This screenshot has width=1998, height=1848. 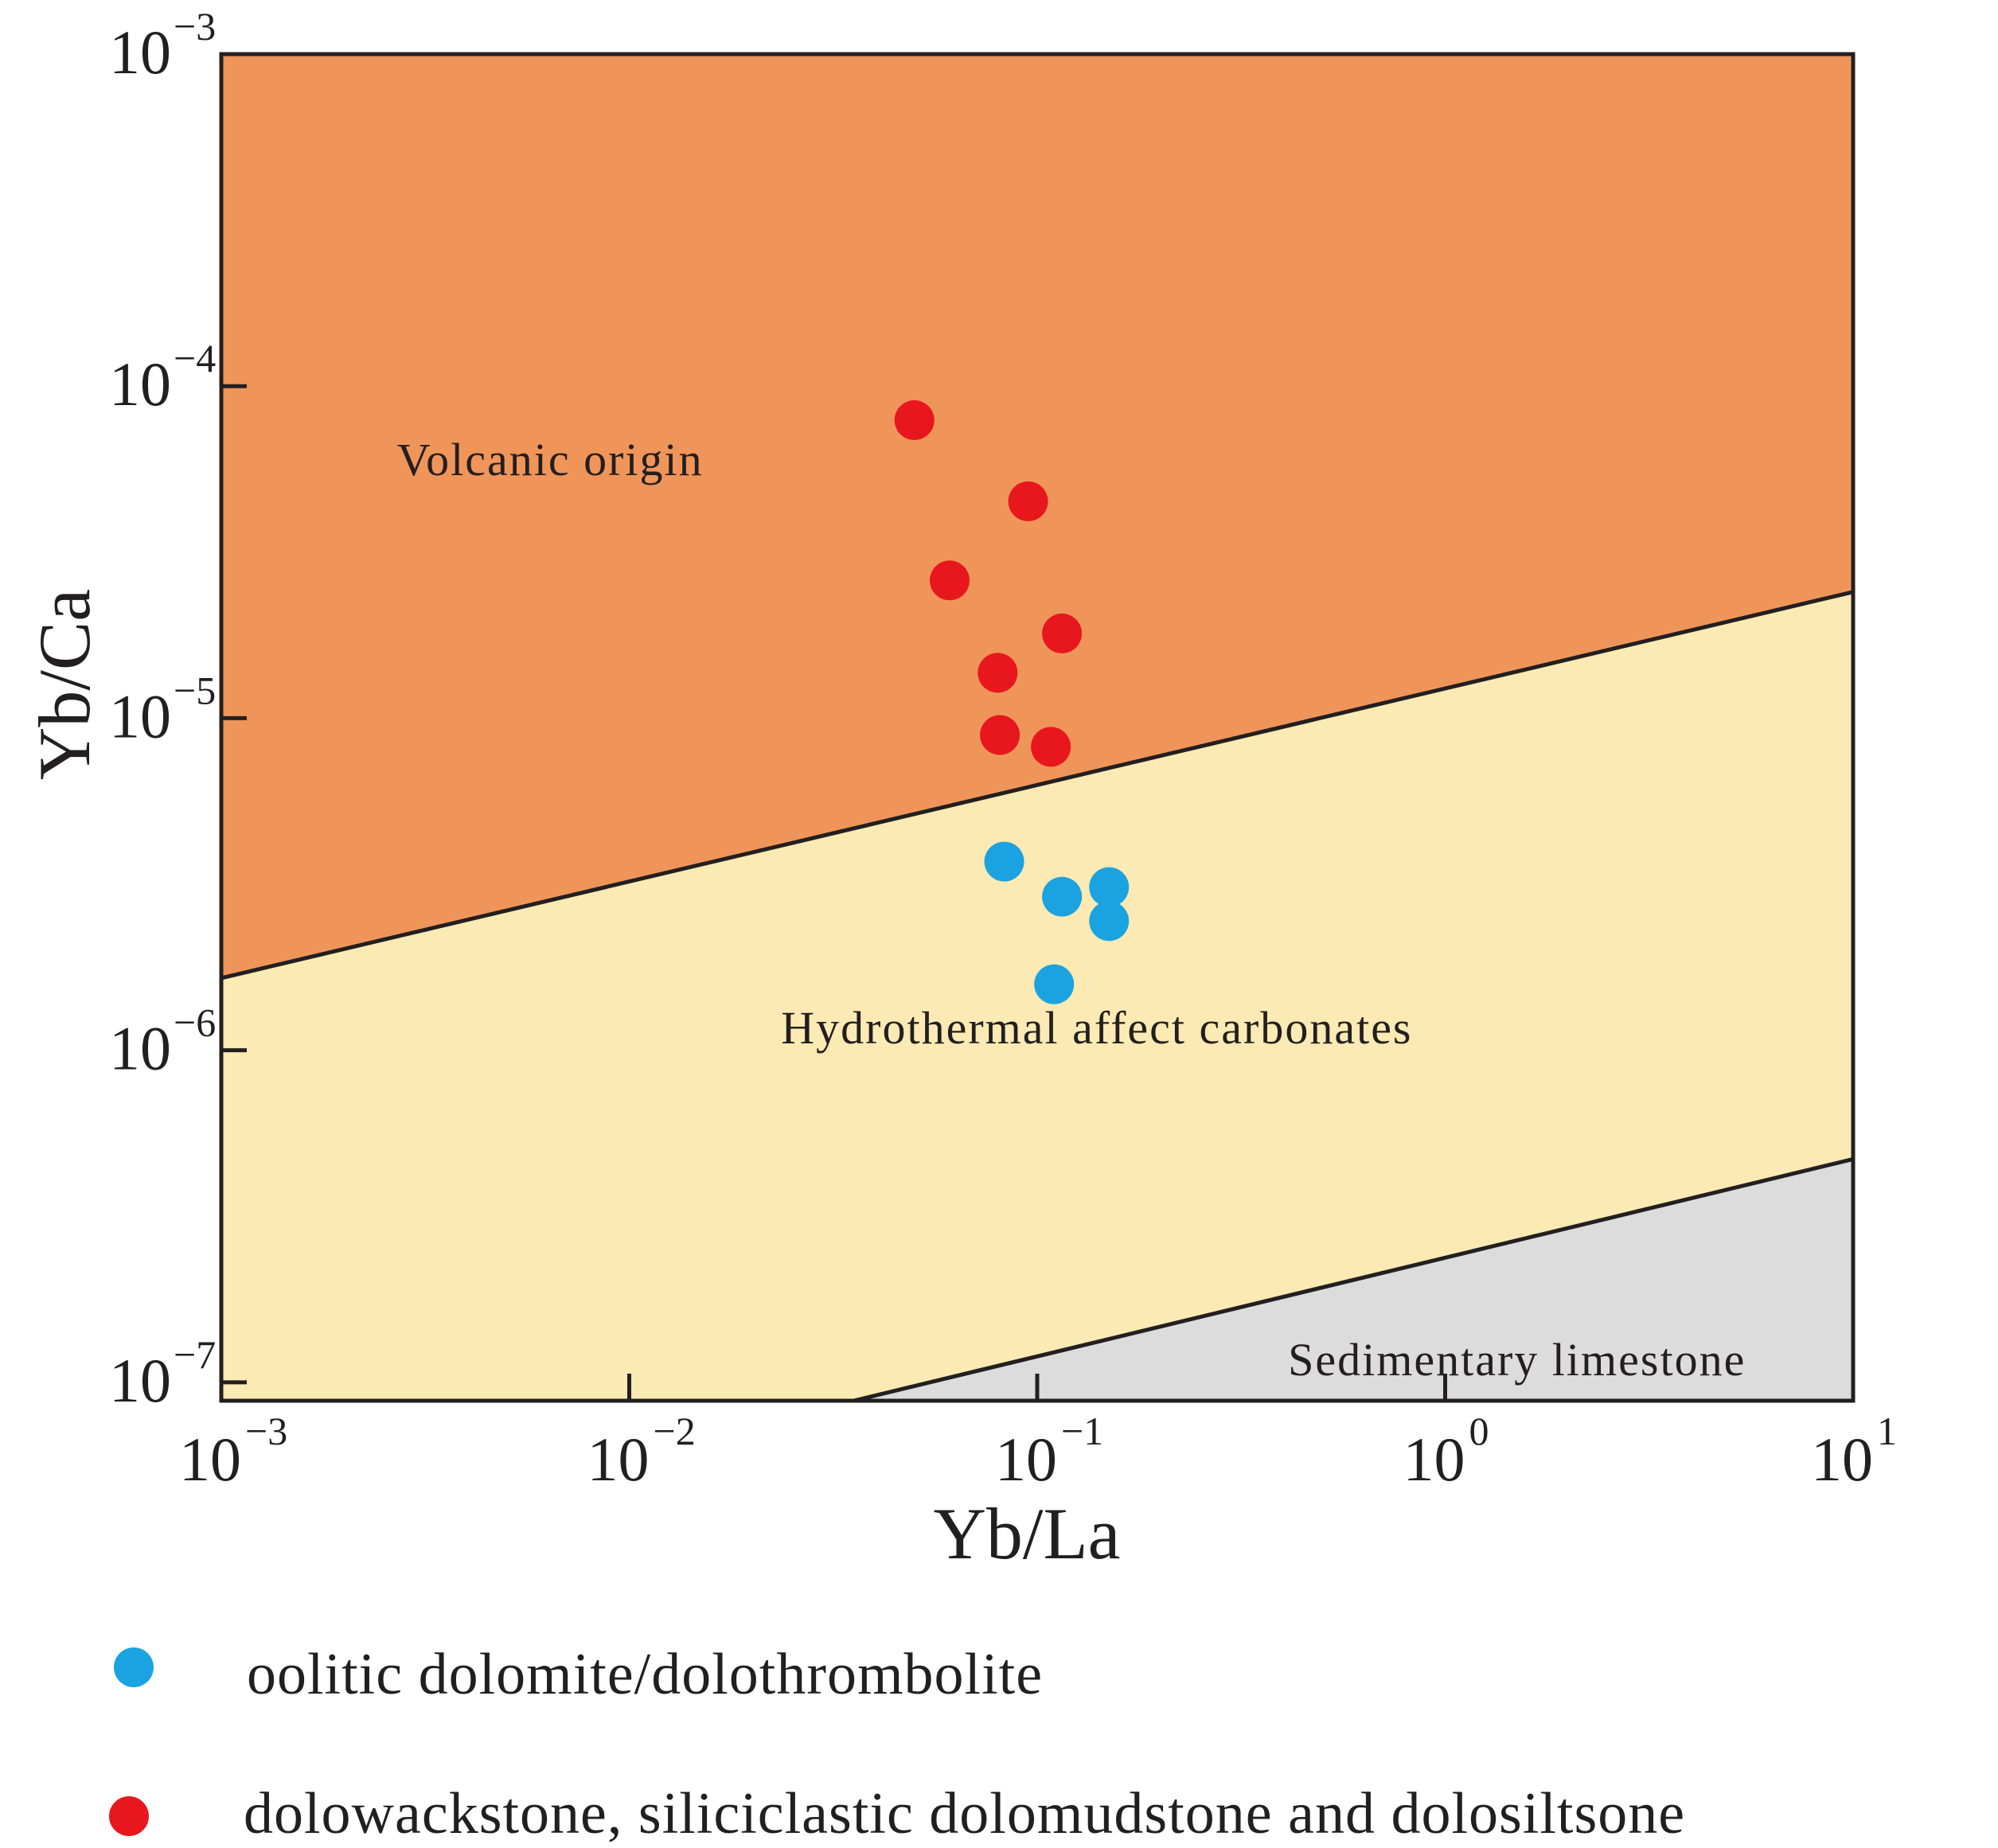 What do you see at coordinates (195, 1355) in the screenshot?
I see `y-tick-exponent: −7` at bounding box center [195, 1355].